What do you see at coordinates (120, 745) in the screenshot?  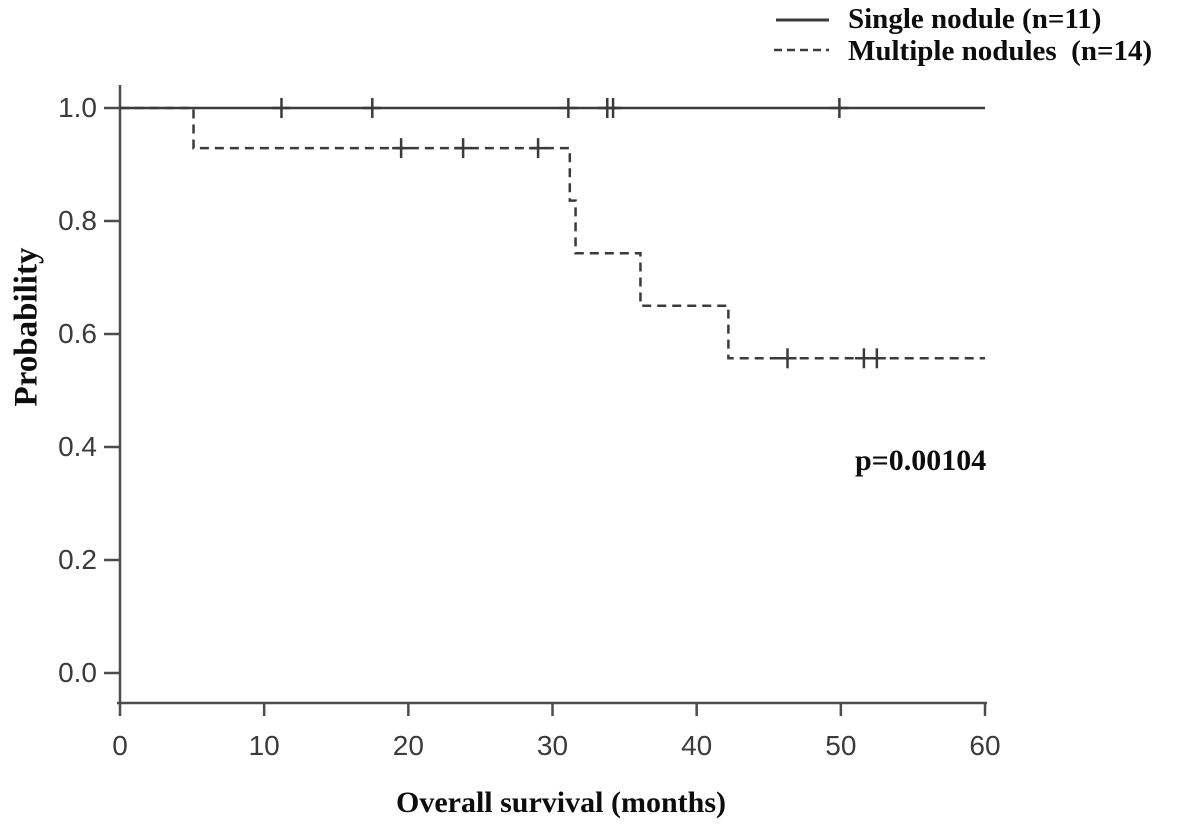 I see `x-tick-label: 0` at bounding box center [120, 745].